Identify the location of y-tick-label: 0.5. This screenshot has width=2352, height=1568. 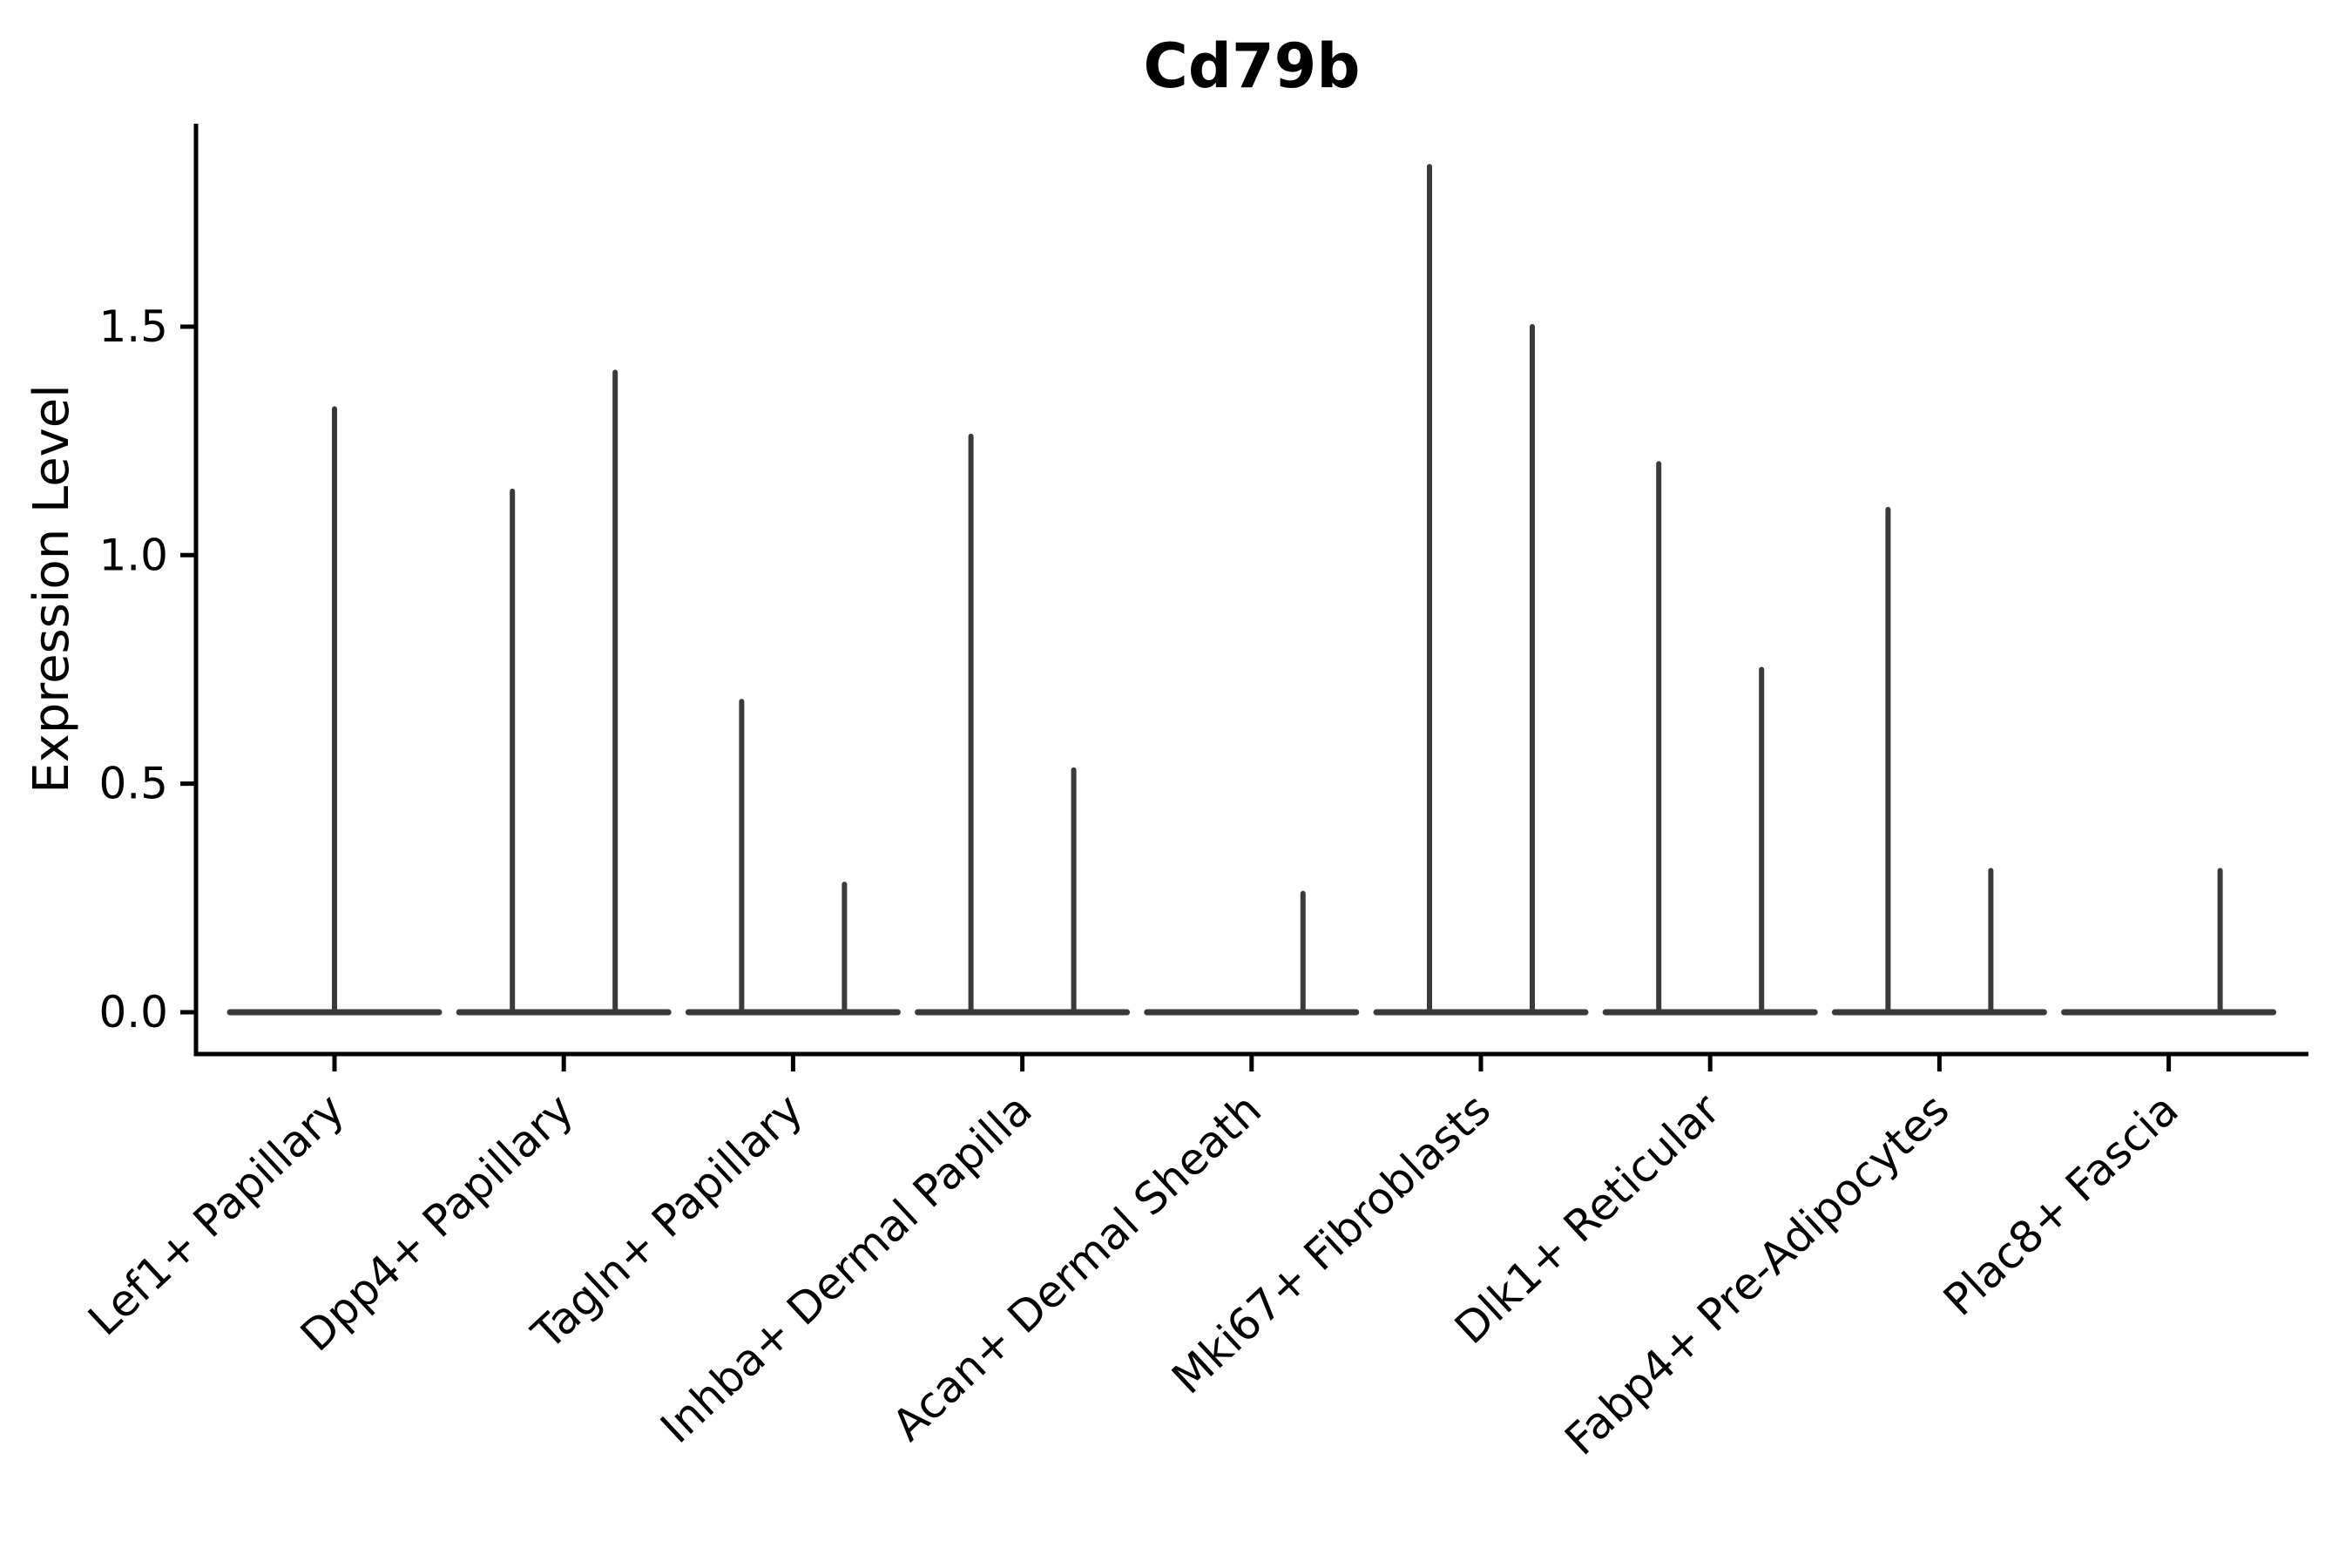
(133, 784).